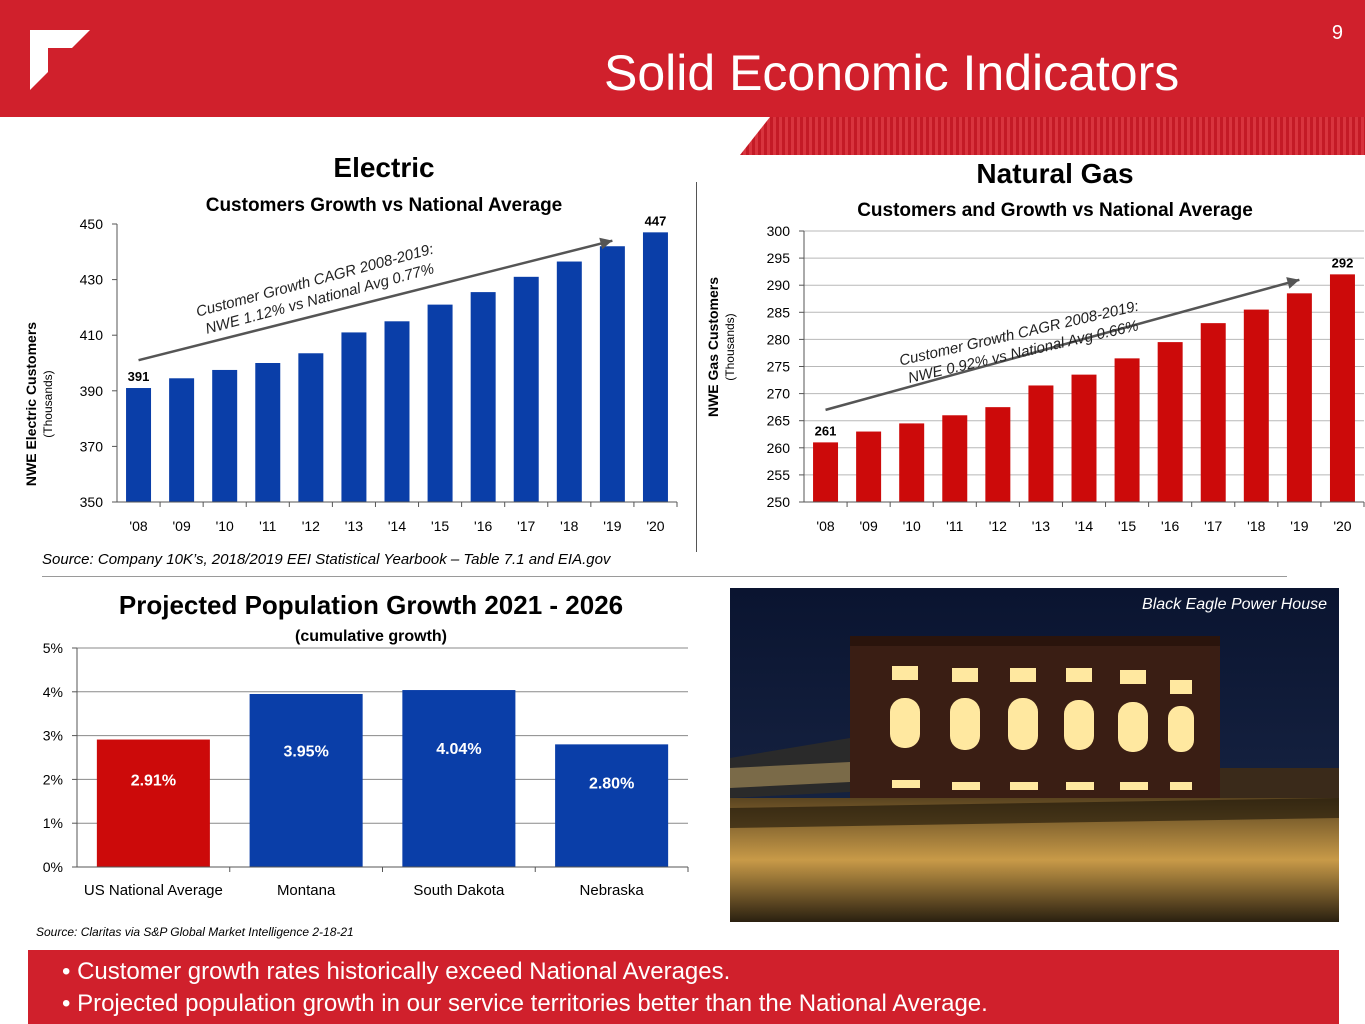 This screenshot has height=1024, width=1365. Describe the element at coordinates (1213, 526) in the screenshot. I see `gas-x-tick-label: '17` at that location.